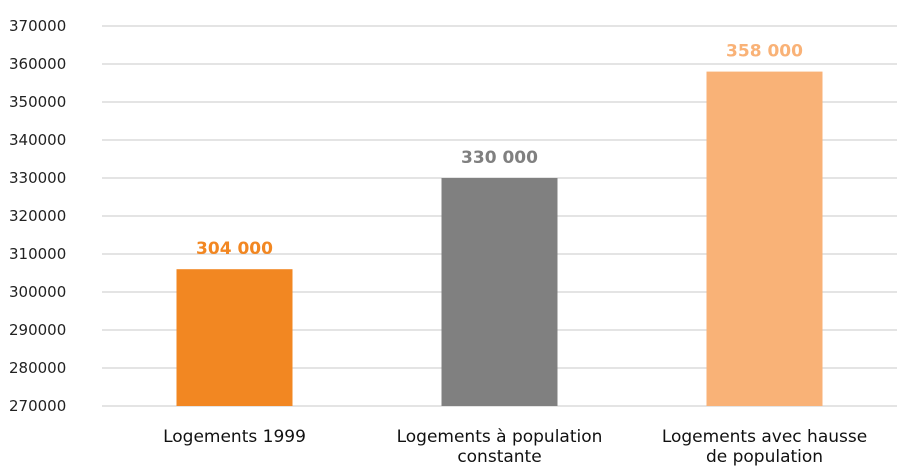 The image size is (915, 470). What do you see at coordinates (499, 457) in the screenshot?
I see `x-category-label-line: constante` at bounding box center [499, 457].